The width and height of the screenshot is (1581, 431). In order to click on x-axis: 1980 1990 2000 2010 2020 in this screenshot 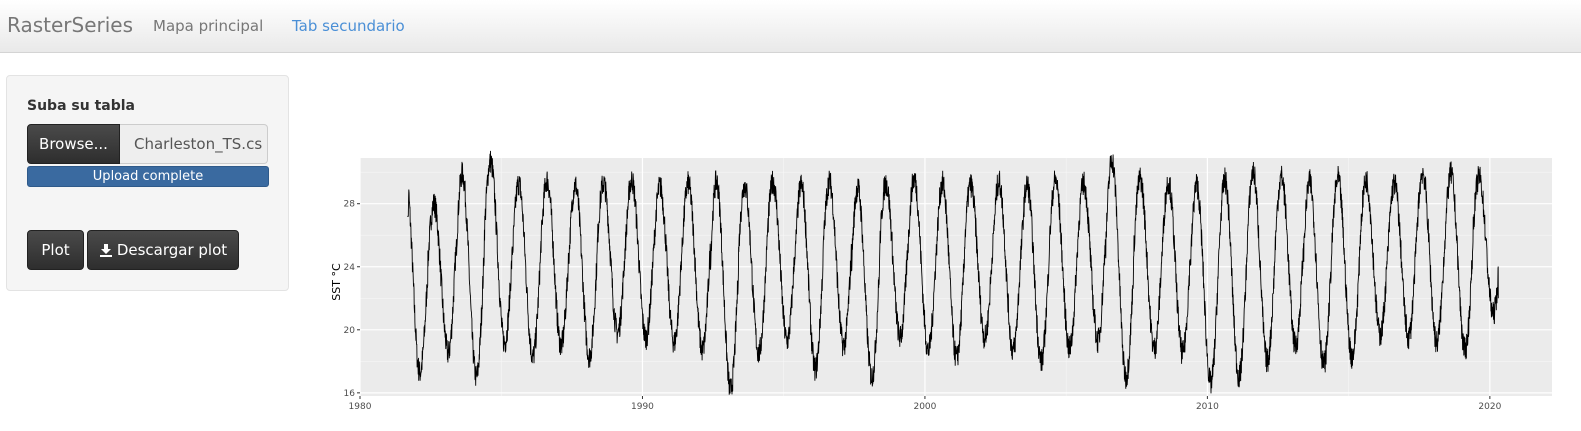, I will do `click(925, 404)`.